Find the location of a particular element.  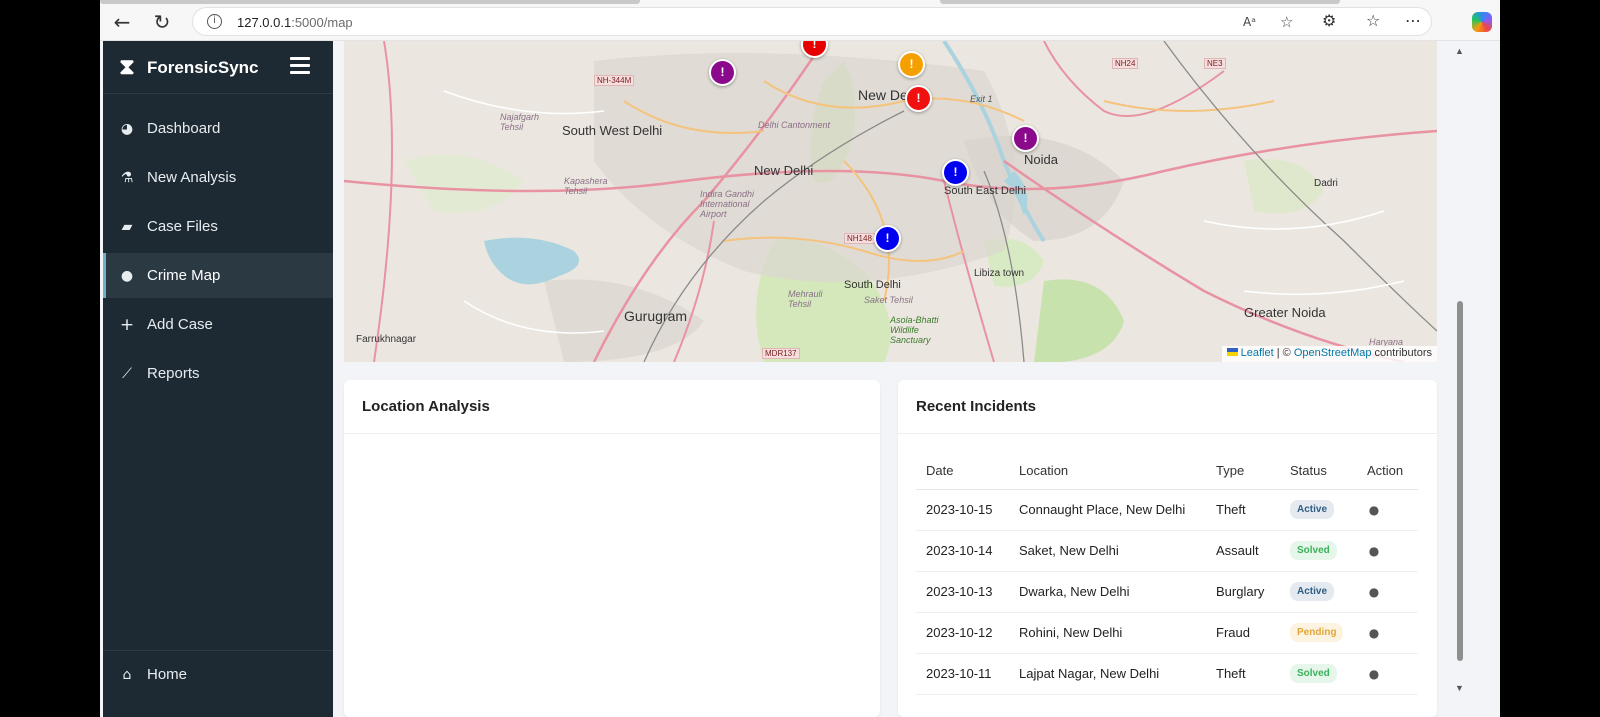

map-label: Greater Noida is located at coordinates (1285, 312).